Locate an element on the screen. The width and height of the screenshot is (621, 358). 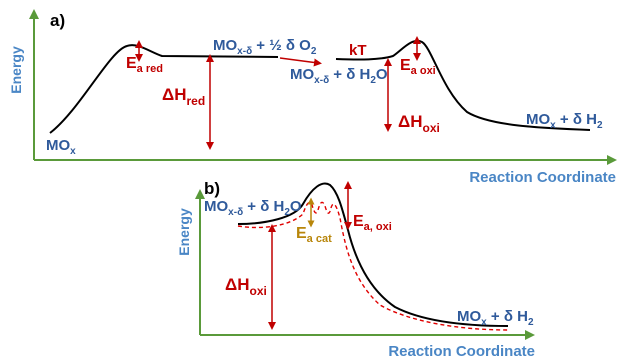
panel-b-dh-oxi-label: ΔHoxi is located at coordinates (246, 286).